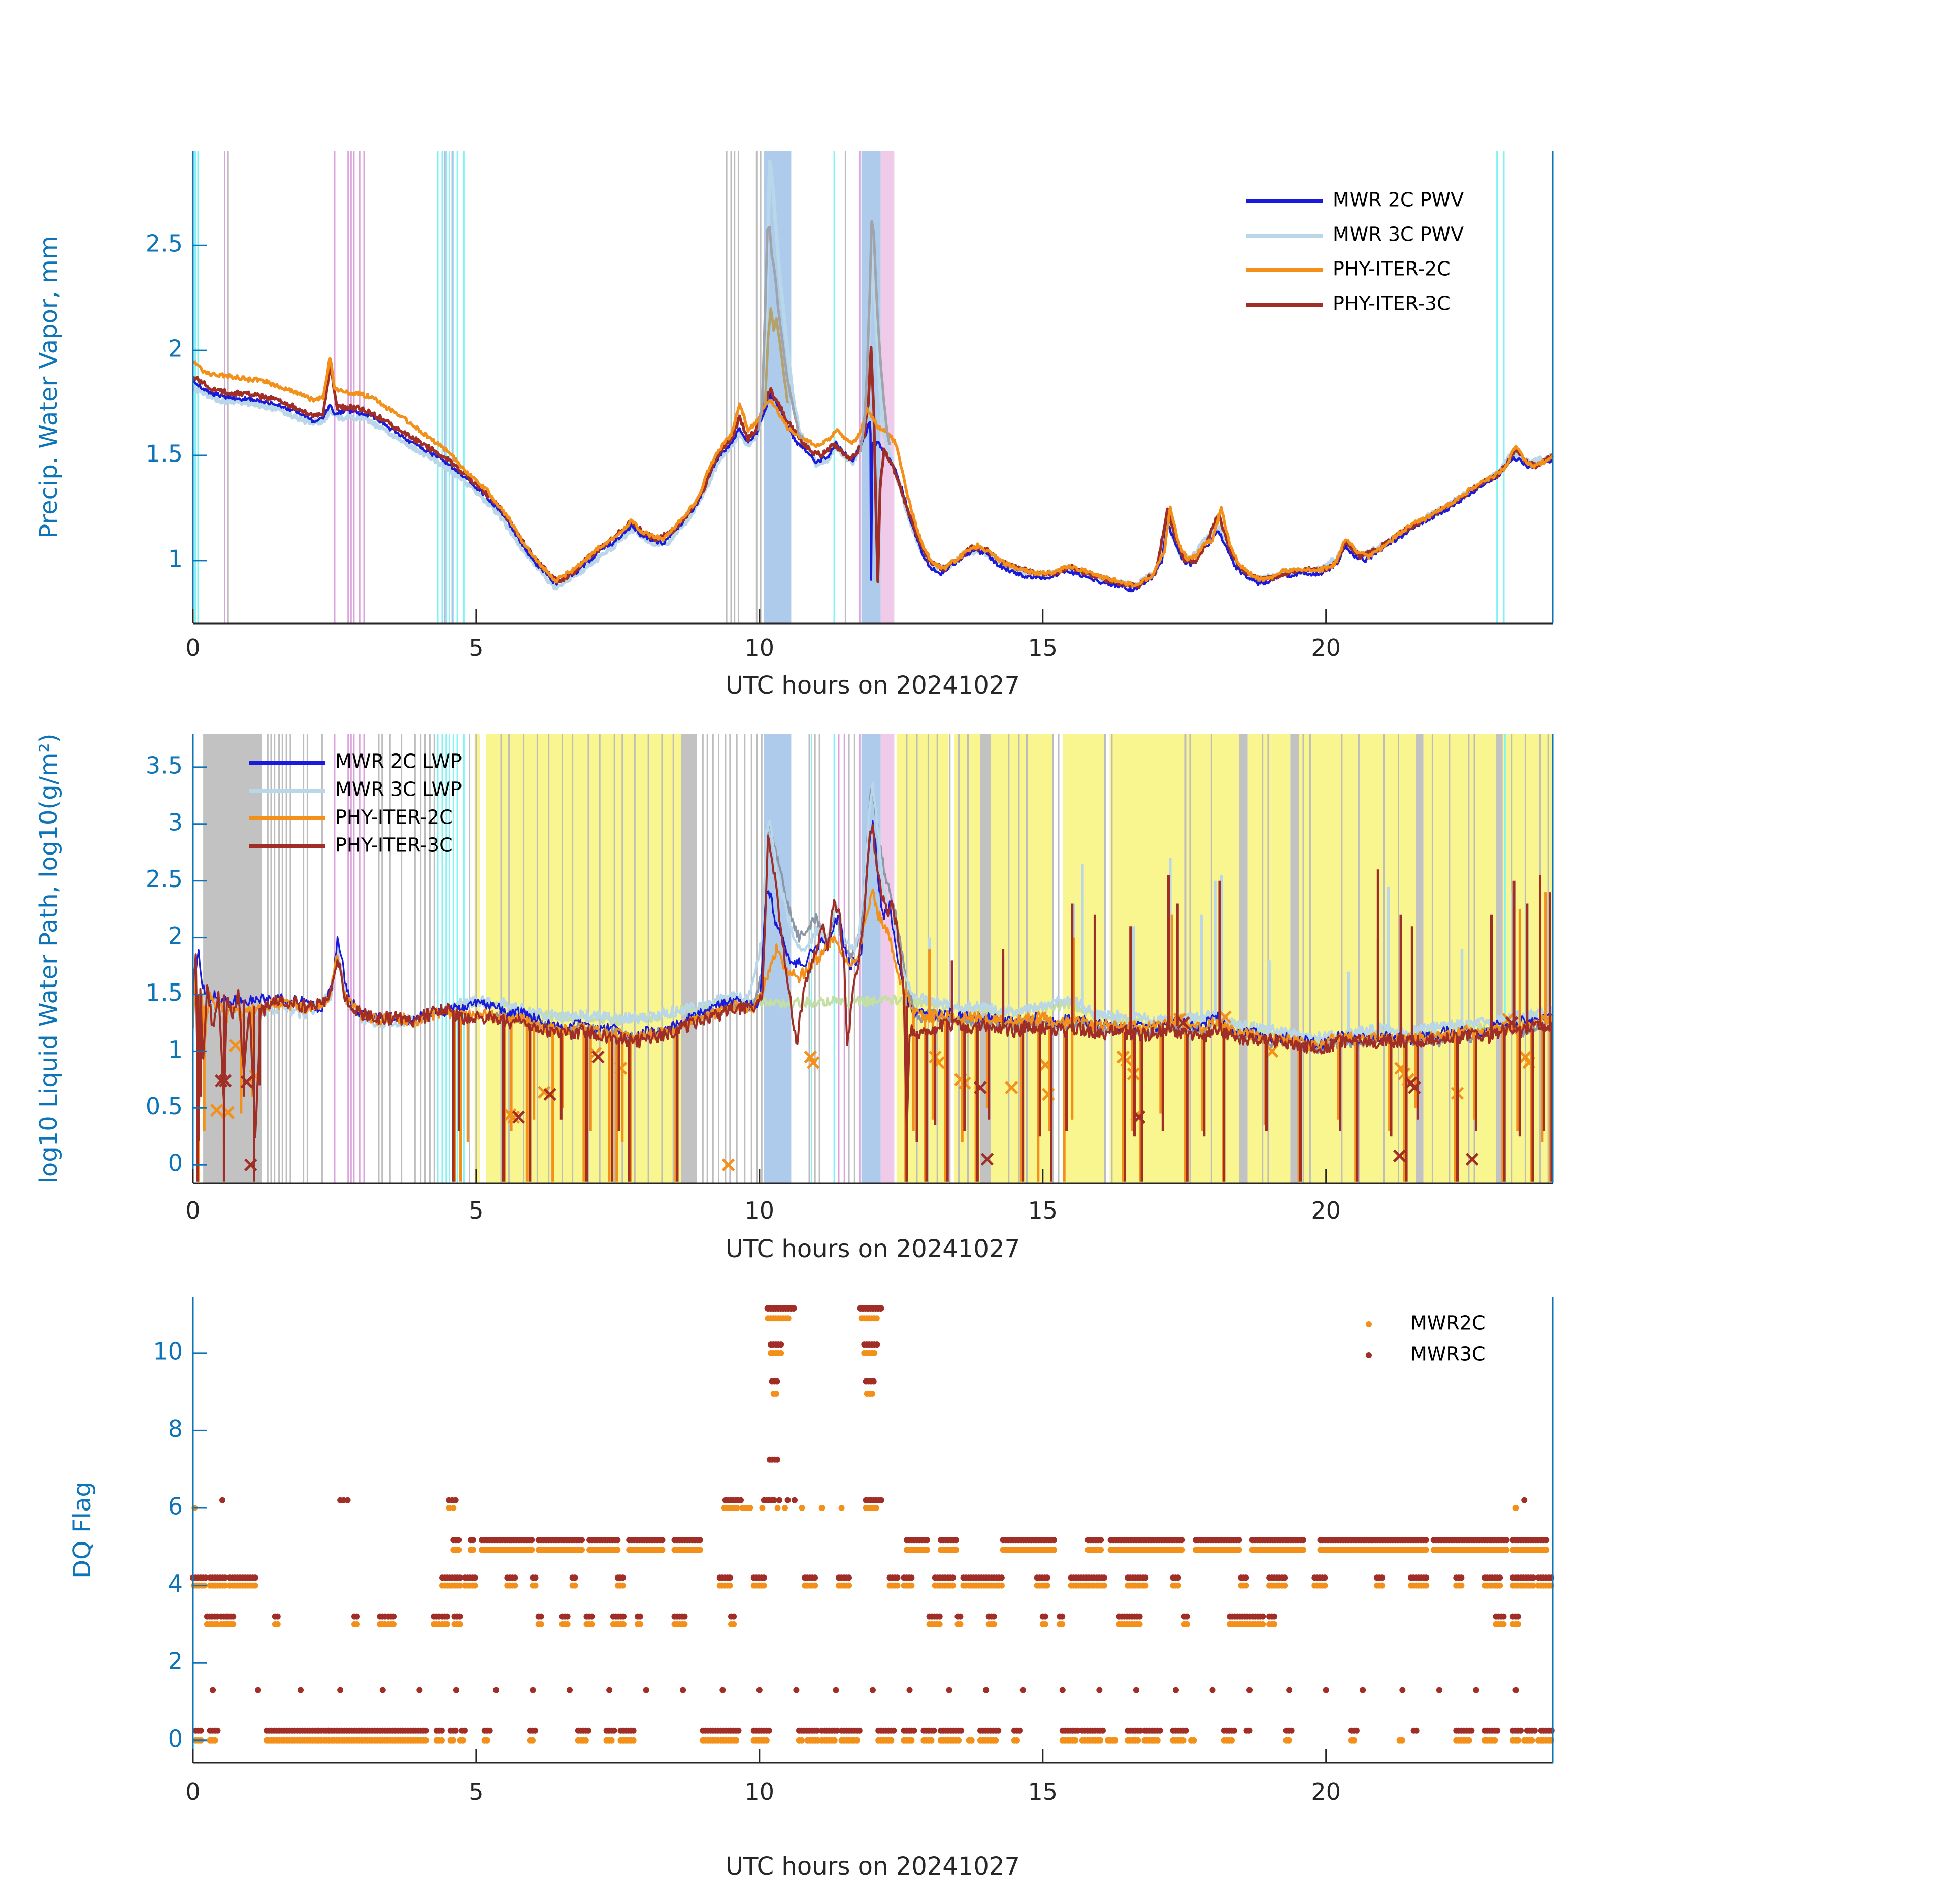  Describe the element at coordinates (476, 1792) in the screenshot. I see `x-tick-label: 5` at that location.